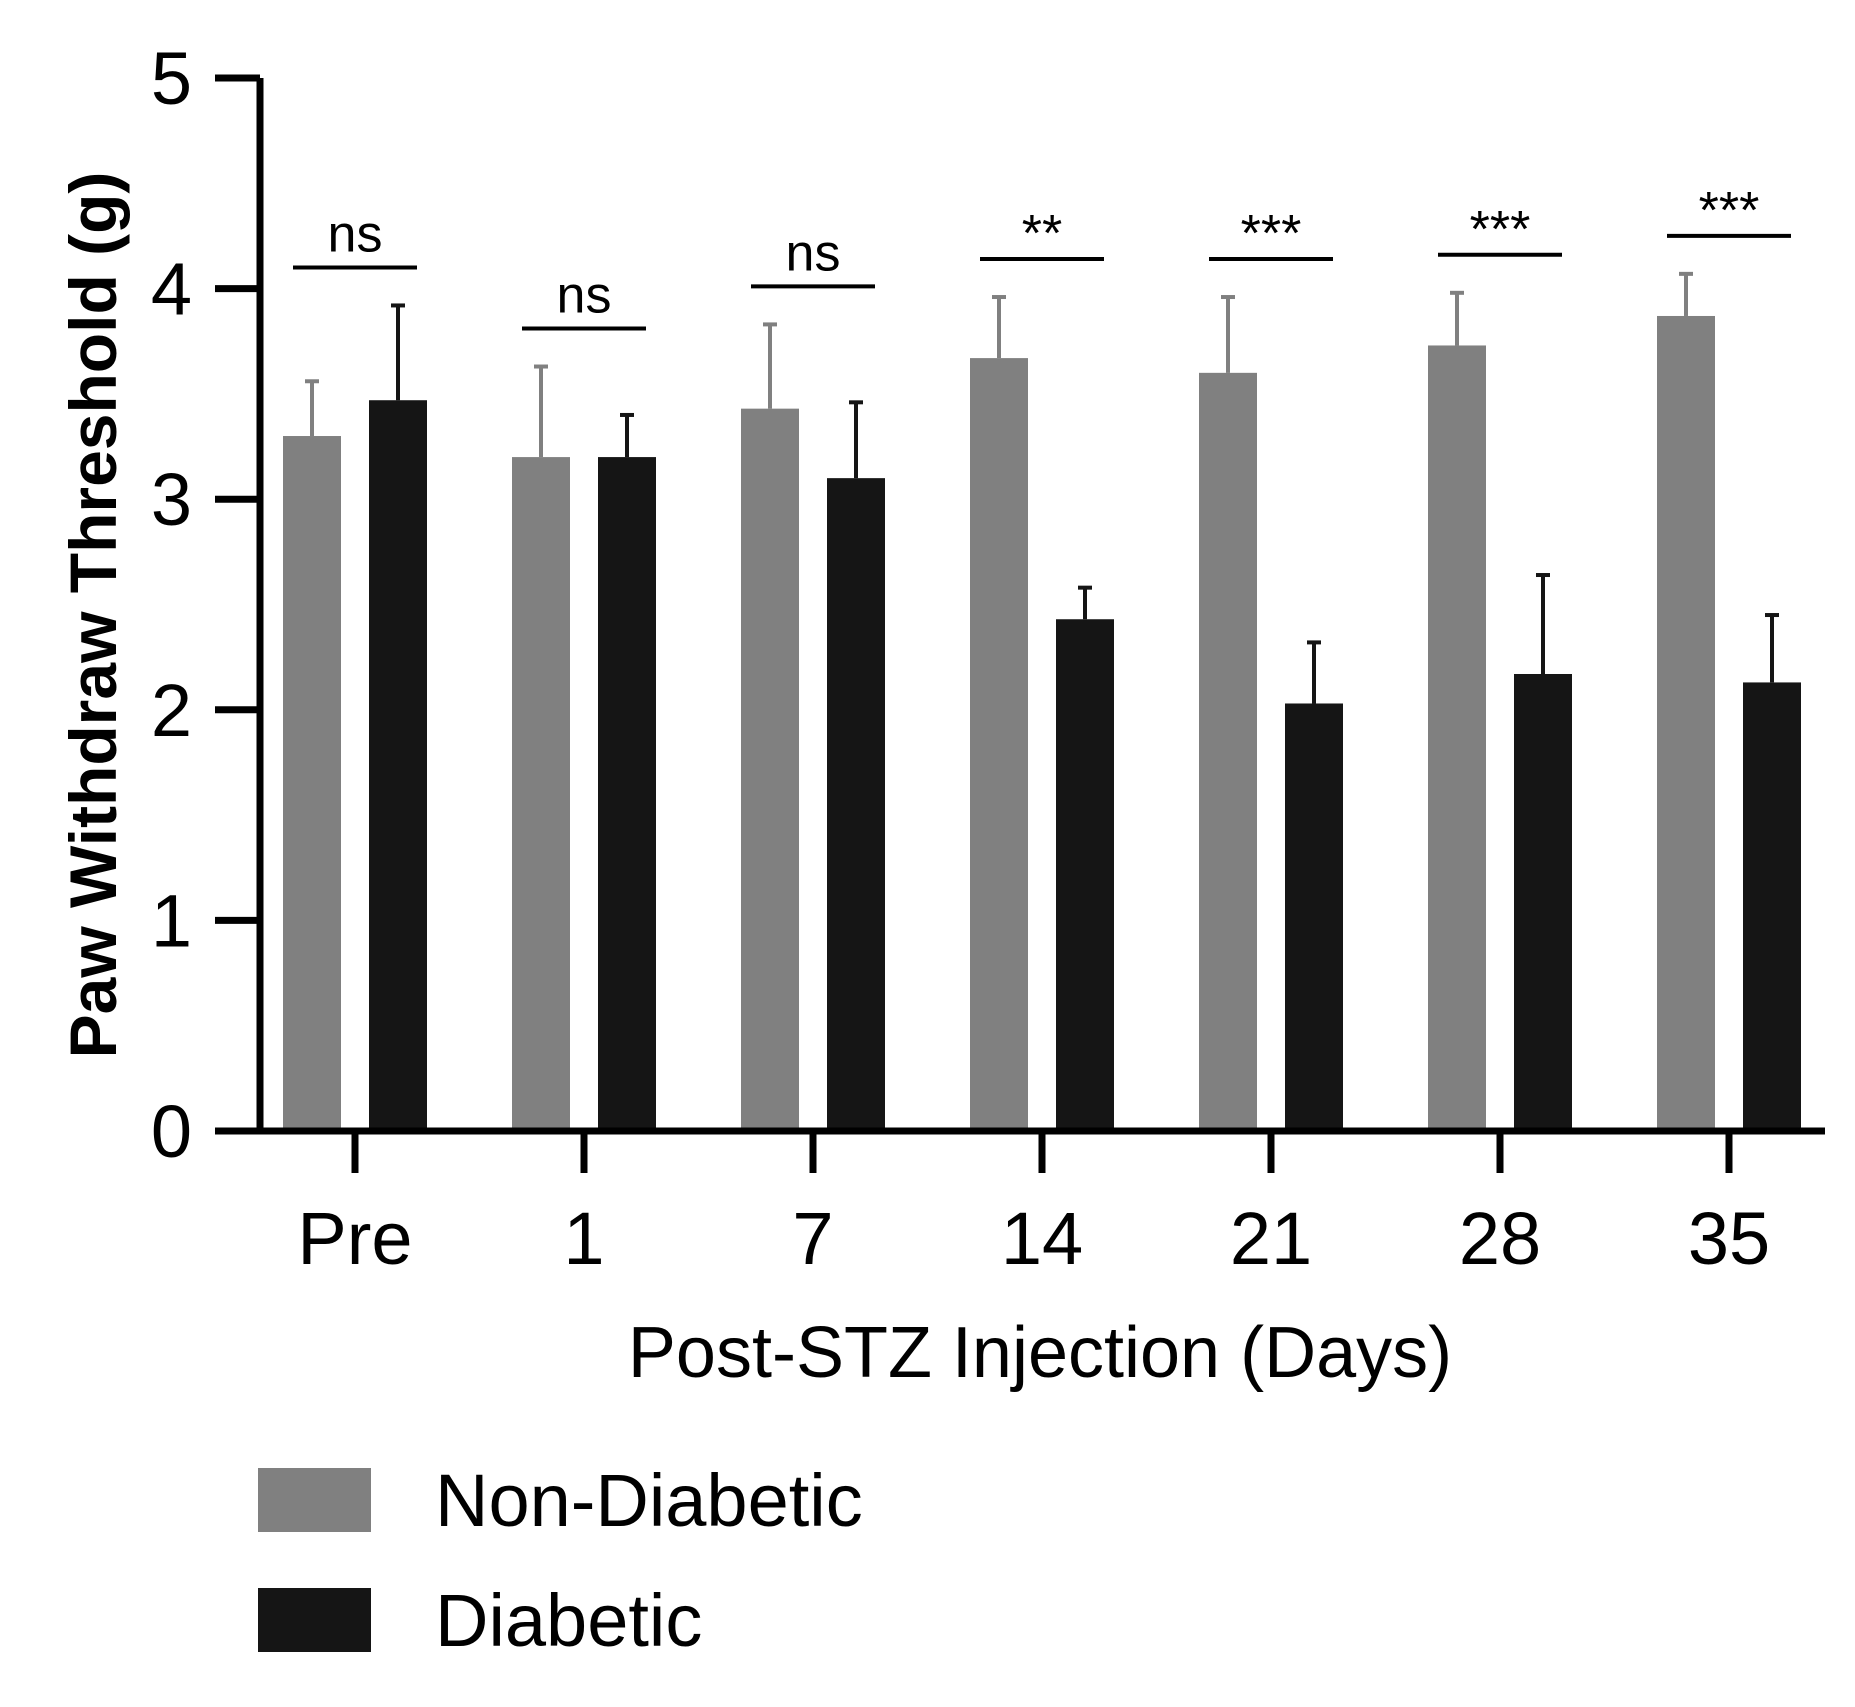  Describe the element at coordinates (171, 920) in the screenshot. I see `y-tick-label: 1` at that location.